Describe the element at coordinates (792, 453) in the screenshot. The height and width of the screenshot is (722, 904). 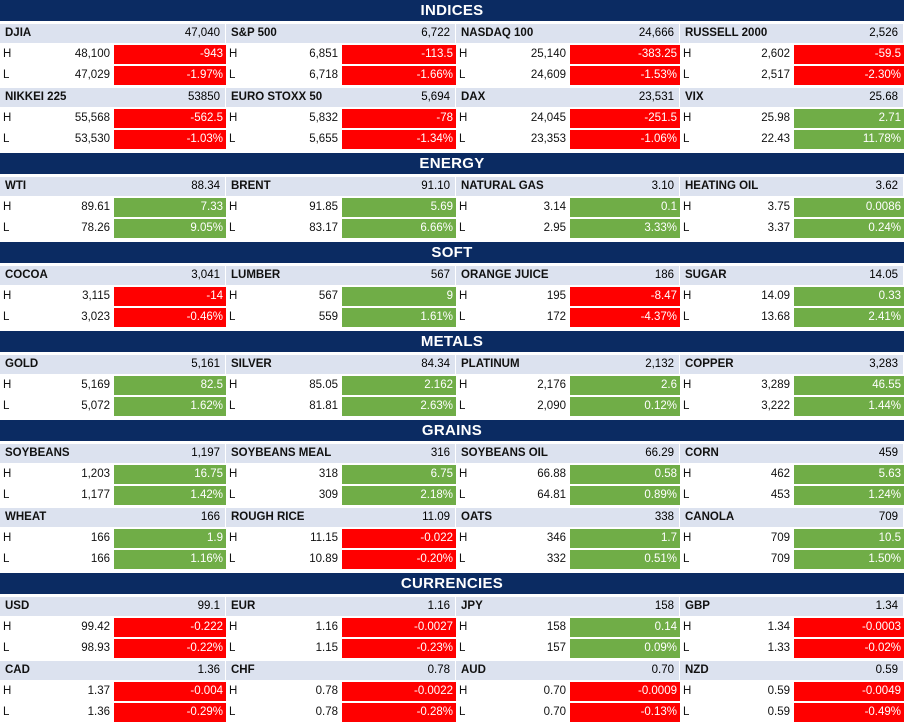
I see `instrument-name-row: CORN 459` at that location.